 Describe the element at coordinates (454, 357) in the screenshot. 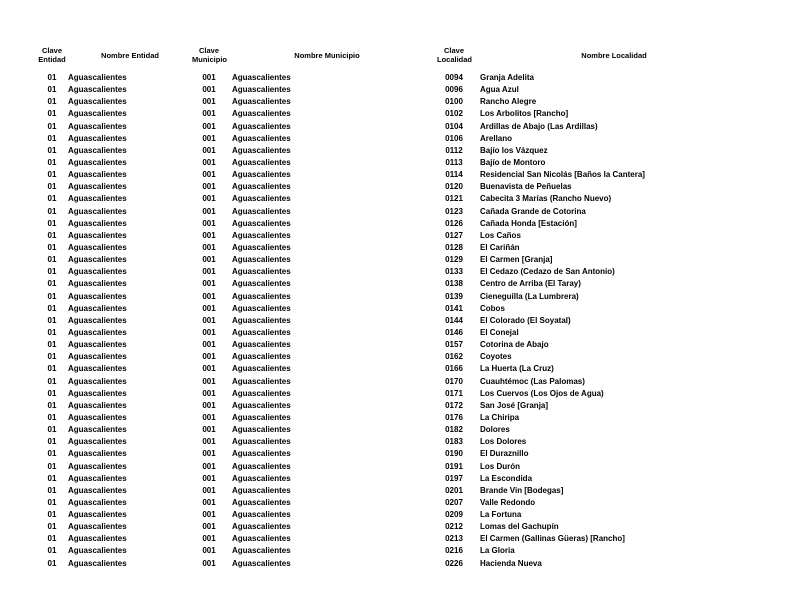

I see `cell-clave-localidad: 0162` at that location.